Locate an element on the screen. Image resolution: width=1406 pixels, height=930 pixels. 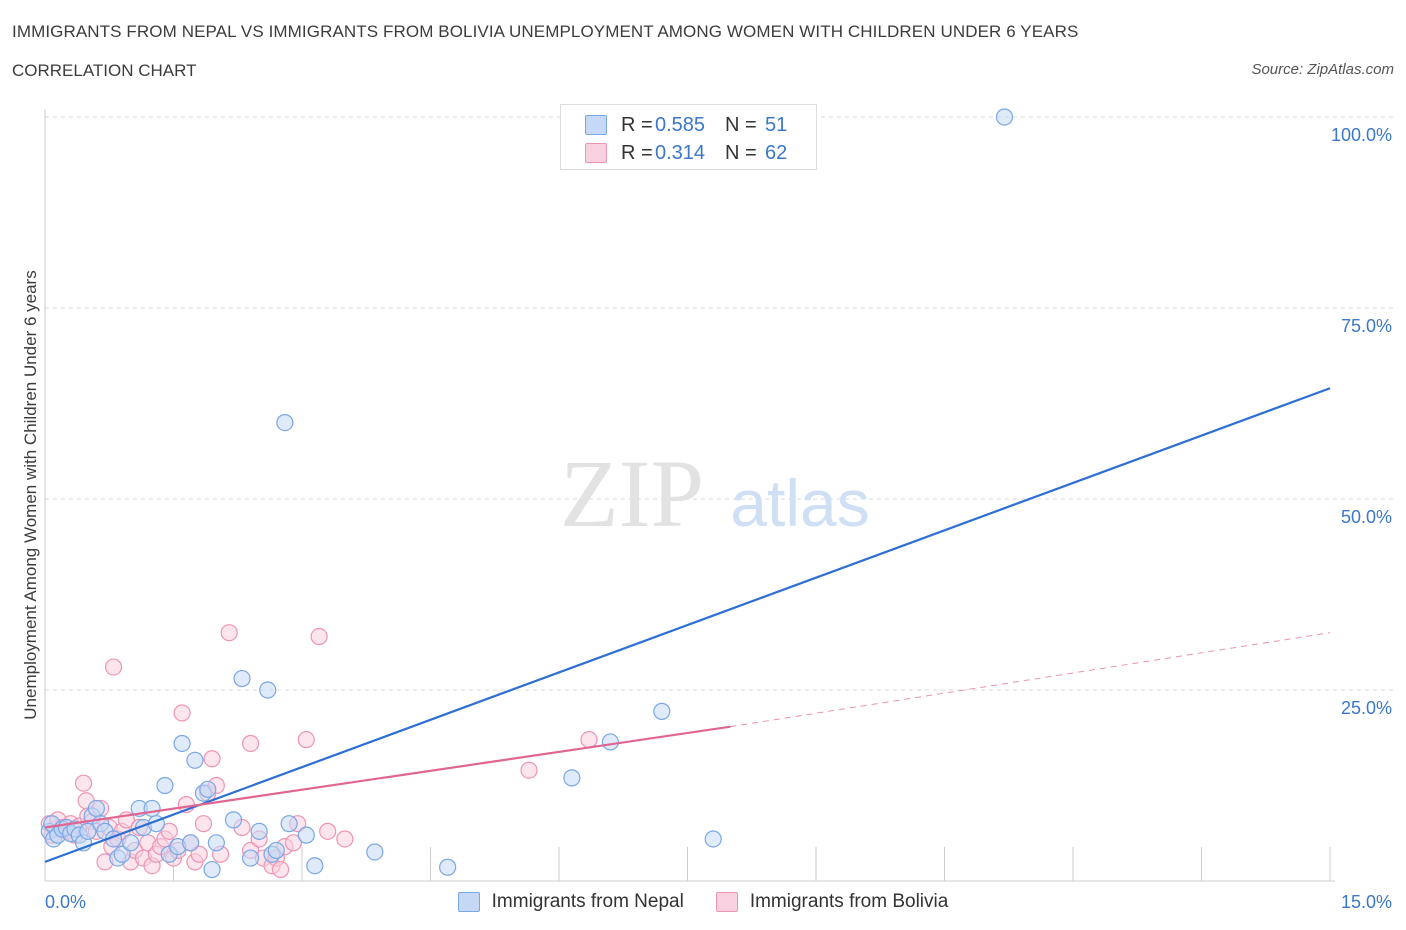
watermark: ZIP atlas is located at coordinates (715, 493).